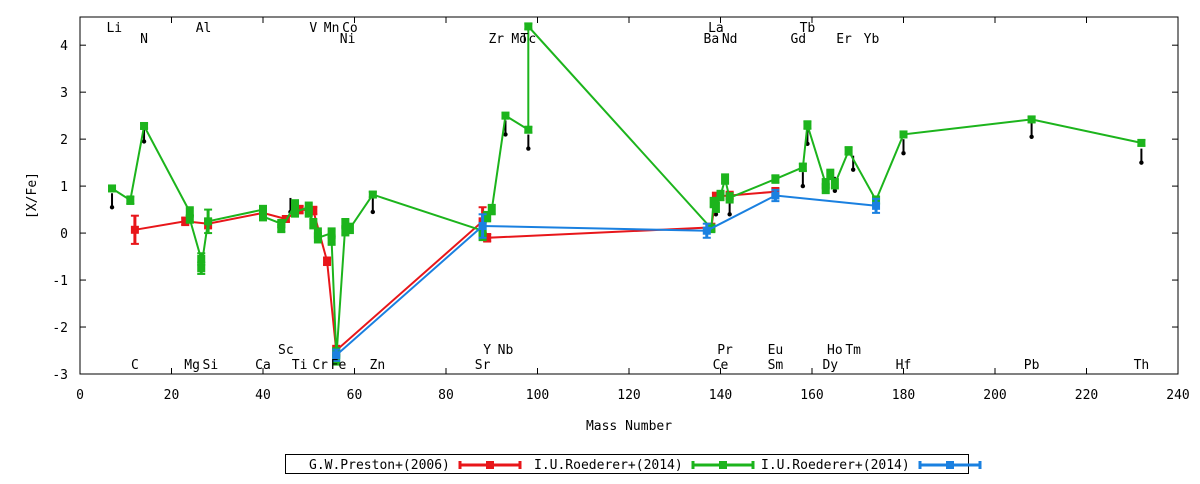  What do you see at coordinates (355, 395) in the screenshot?
I see `x-tick-label: 60` at bounding box center [355, 395].